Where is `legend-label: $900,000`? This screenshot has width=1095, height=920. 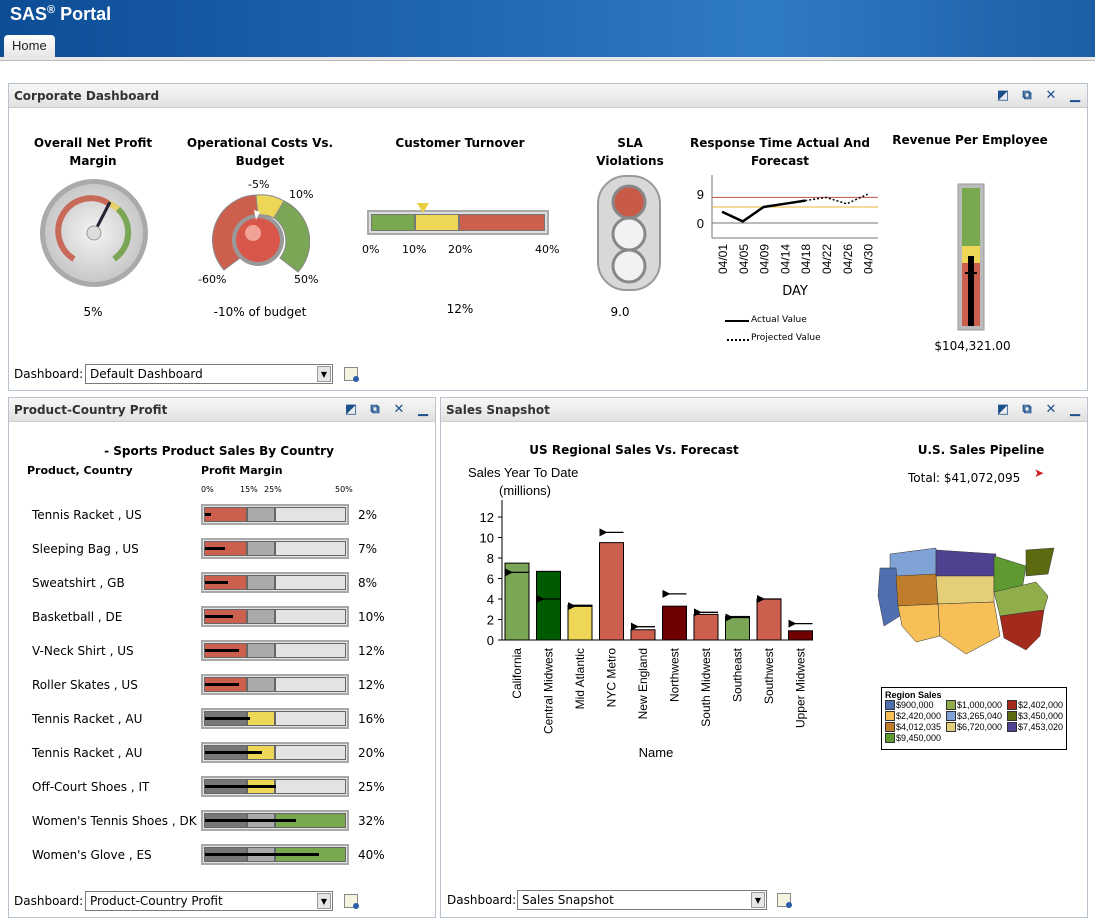
legend-label: $900,000 is located at coordinates (915, 705).